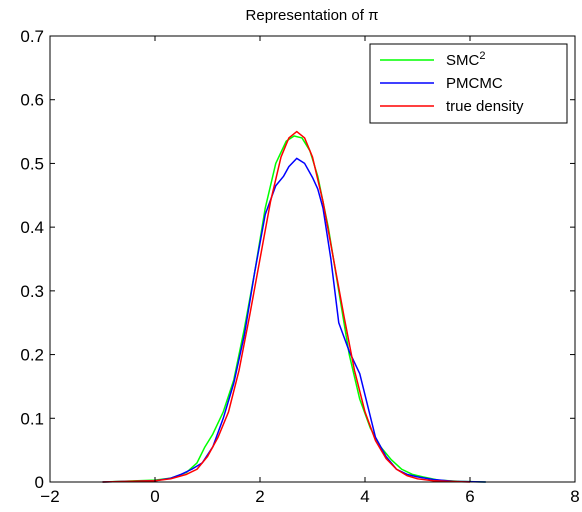  What do you see at coordinates (154, 496) in the screenshot?
I see `x-tick-label: 0` at bounding box center [154, 496].